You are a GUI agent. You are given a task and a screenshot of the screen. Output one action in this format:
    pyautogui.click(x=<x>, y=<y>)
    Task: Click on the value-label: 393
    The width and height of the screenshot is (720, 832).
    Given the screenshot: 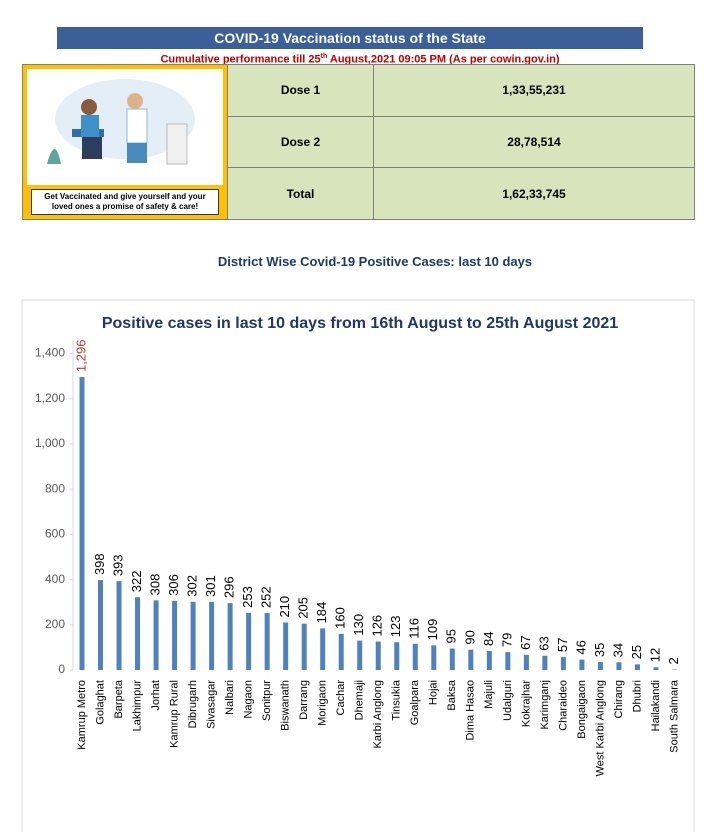 What is the action you would take?
    pyautogui.click(x=117, y=565)
    